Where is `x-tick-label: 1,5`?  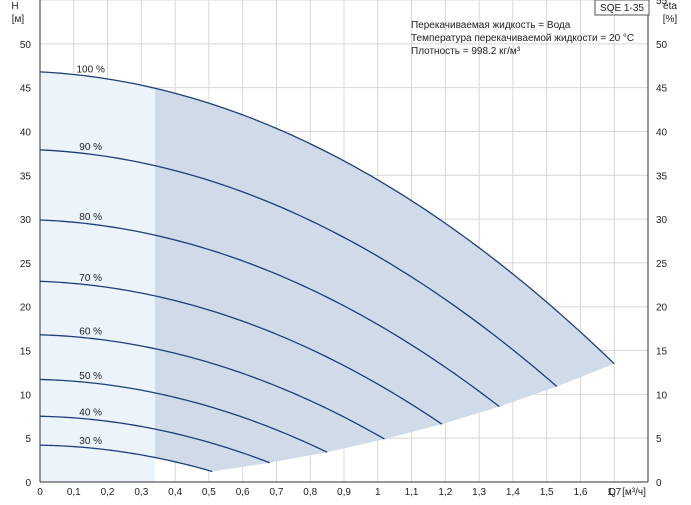 x-tick-label: 1,5 is located at coordinates (547, 492).